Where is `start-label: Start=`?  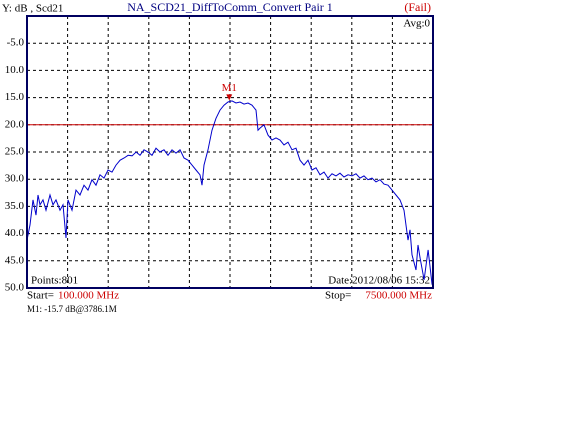 start-label: Start= is located at coordinates (40, 296).